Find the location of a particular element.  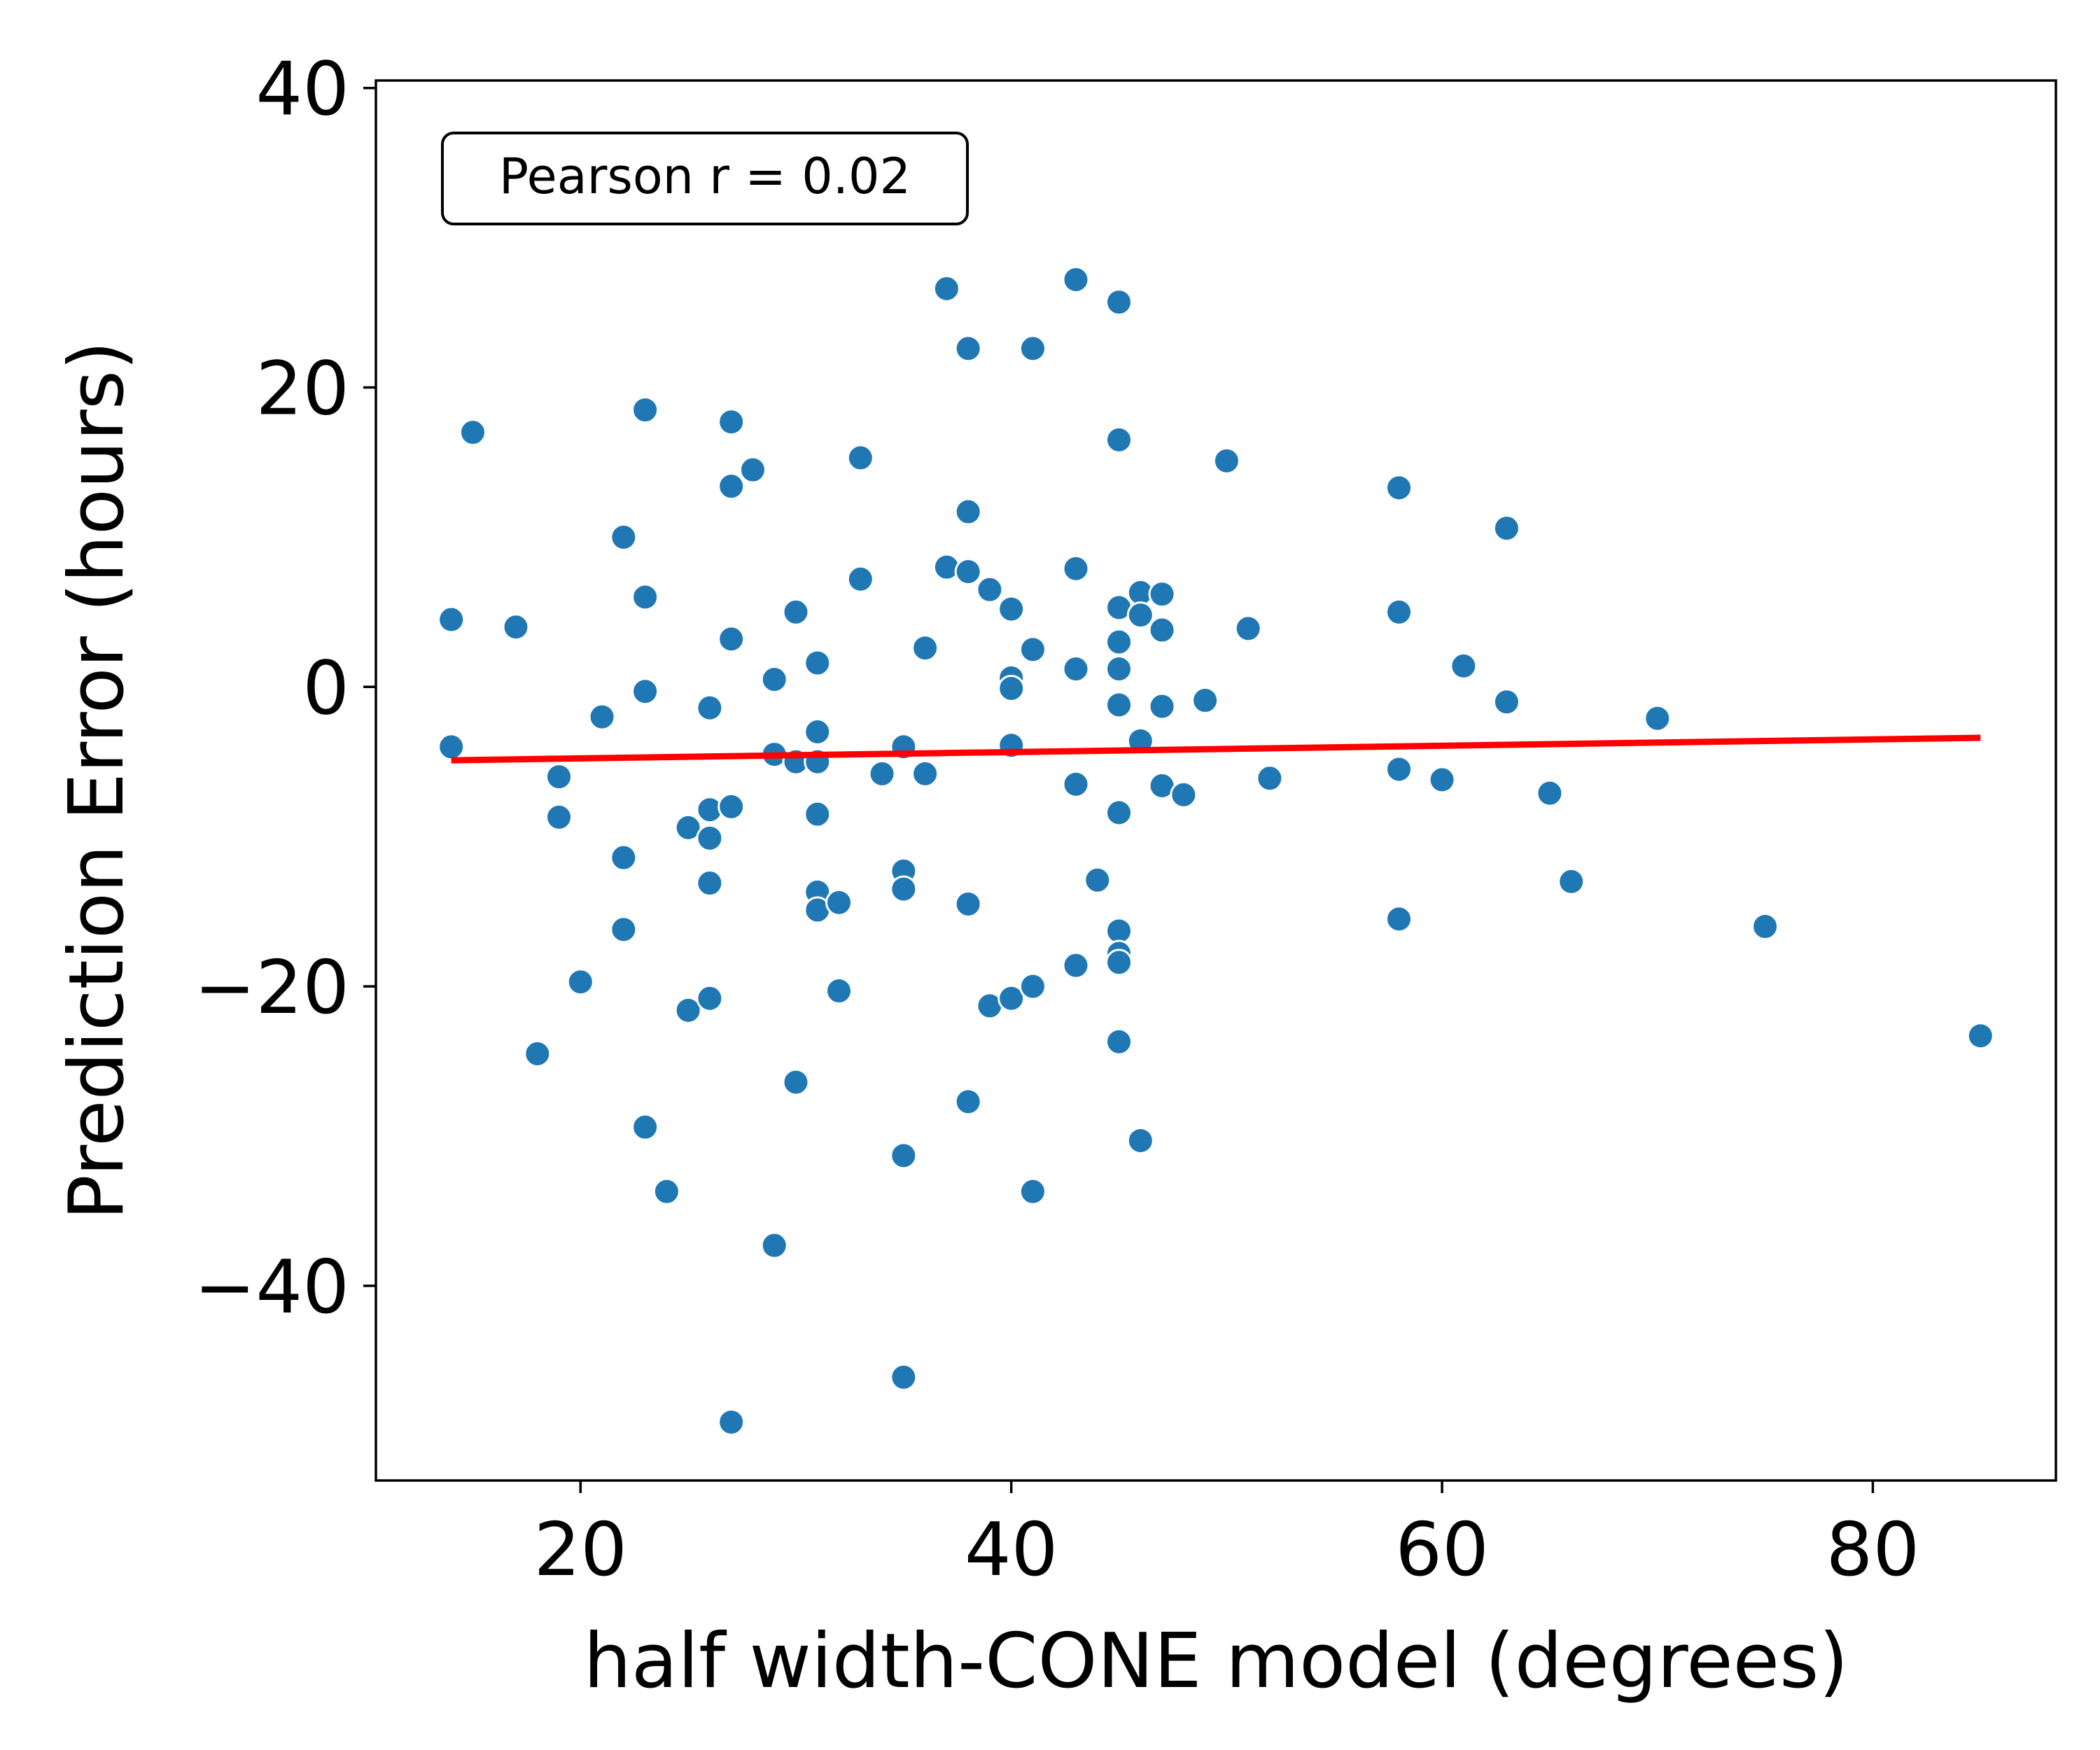

pearson-annotation: Pearson r = 0.02 is located at coordinates (705, 178).